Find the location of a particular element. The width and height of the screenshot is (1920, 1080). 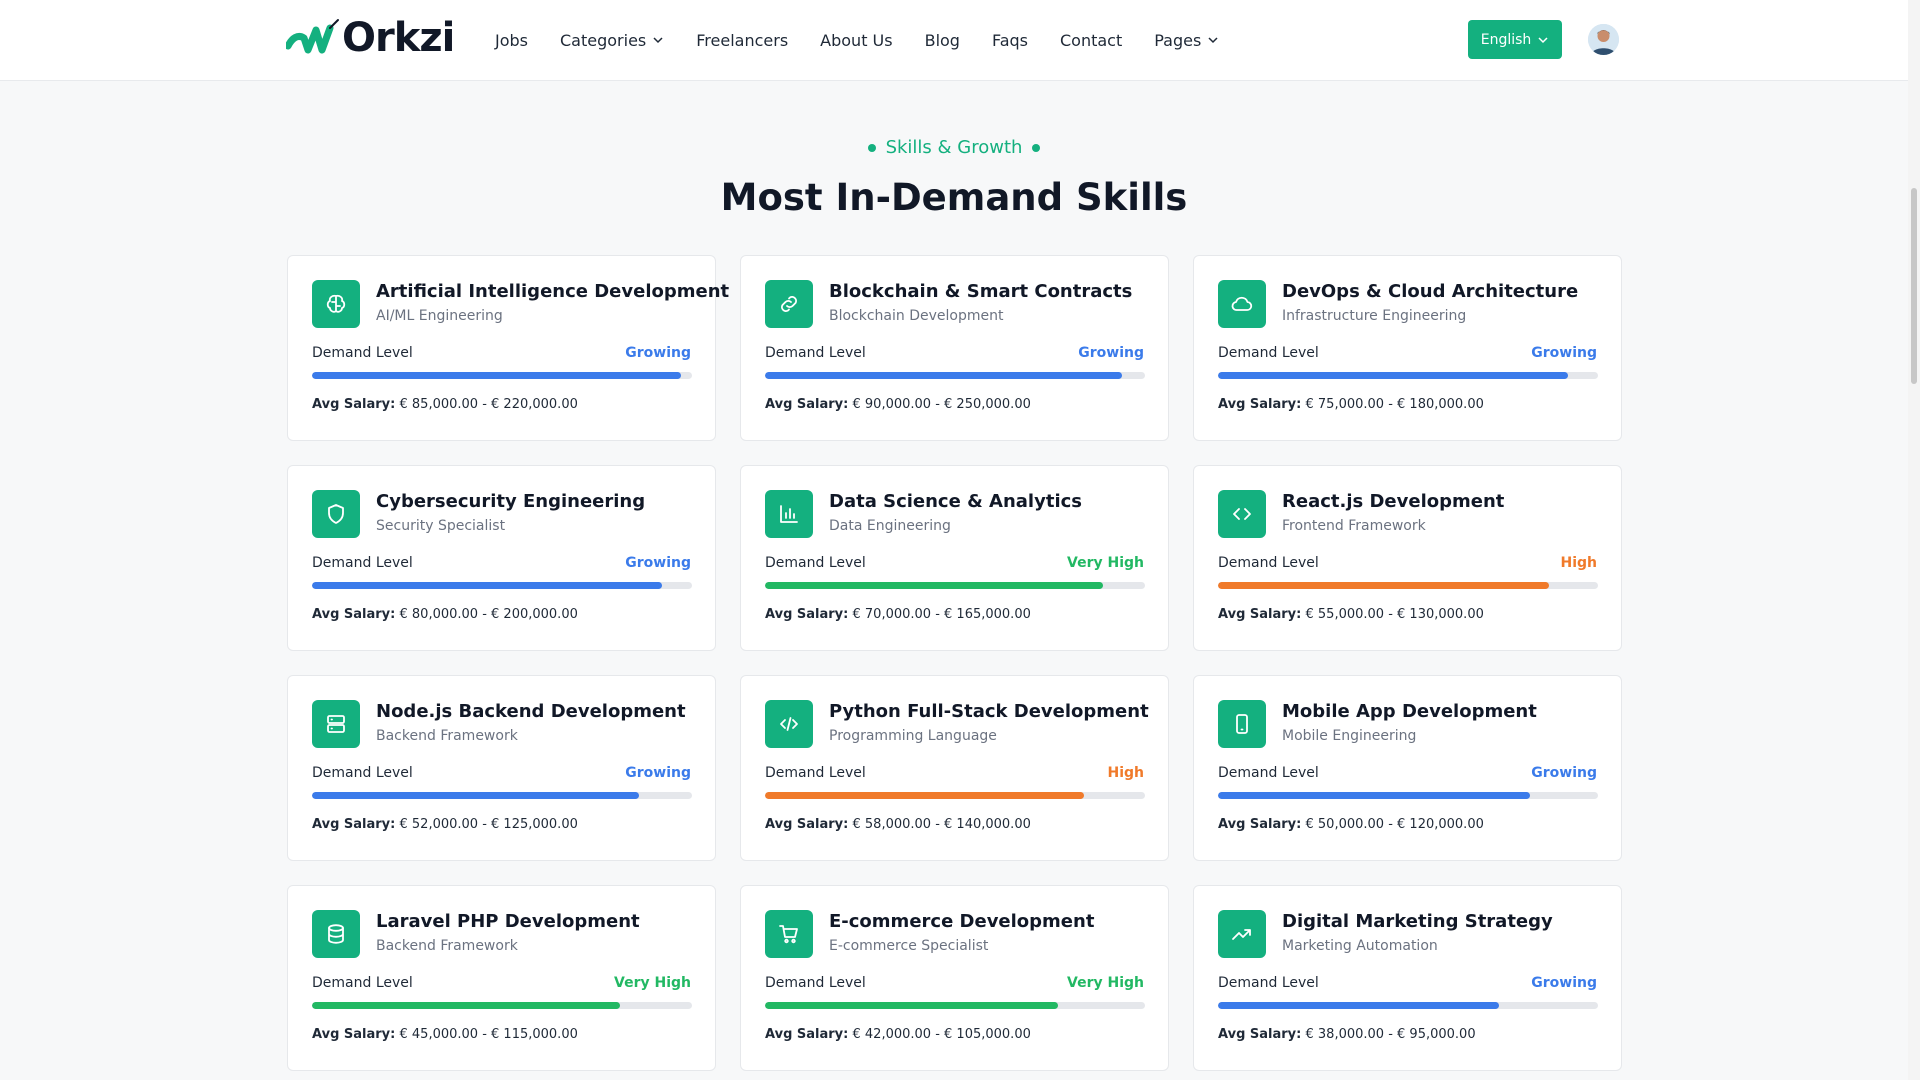

nav-freelancers: Freelancers is located at coordinates (742, 40).